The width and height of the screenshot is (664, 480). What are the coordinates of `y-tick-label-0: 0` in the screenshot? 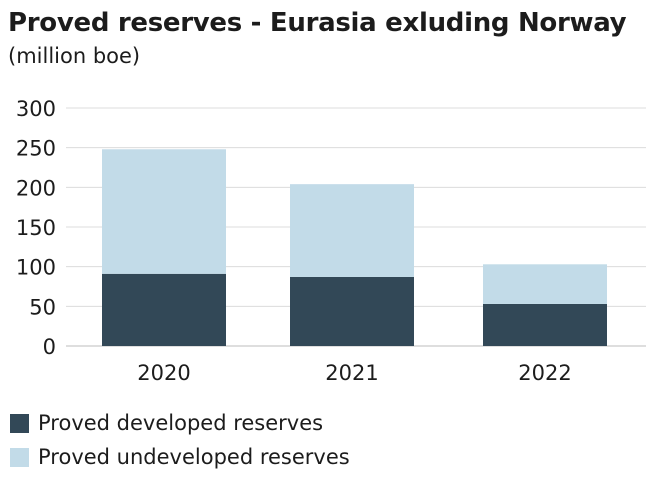 It's located at (49, 347).